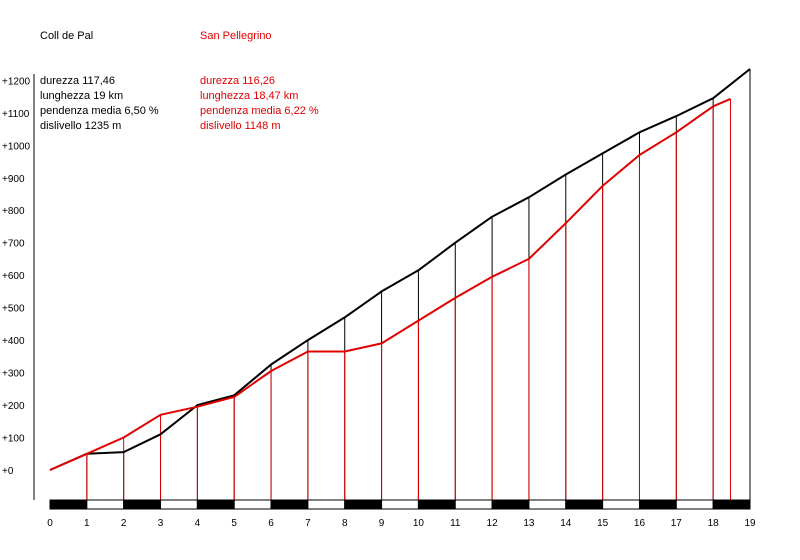 The image size is (800, 560). Describe the element at coordinates (67, 36) in the screenshot. I see `series1-name: Coll de Pal` at that location.